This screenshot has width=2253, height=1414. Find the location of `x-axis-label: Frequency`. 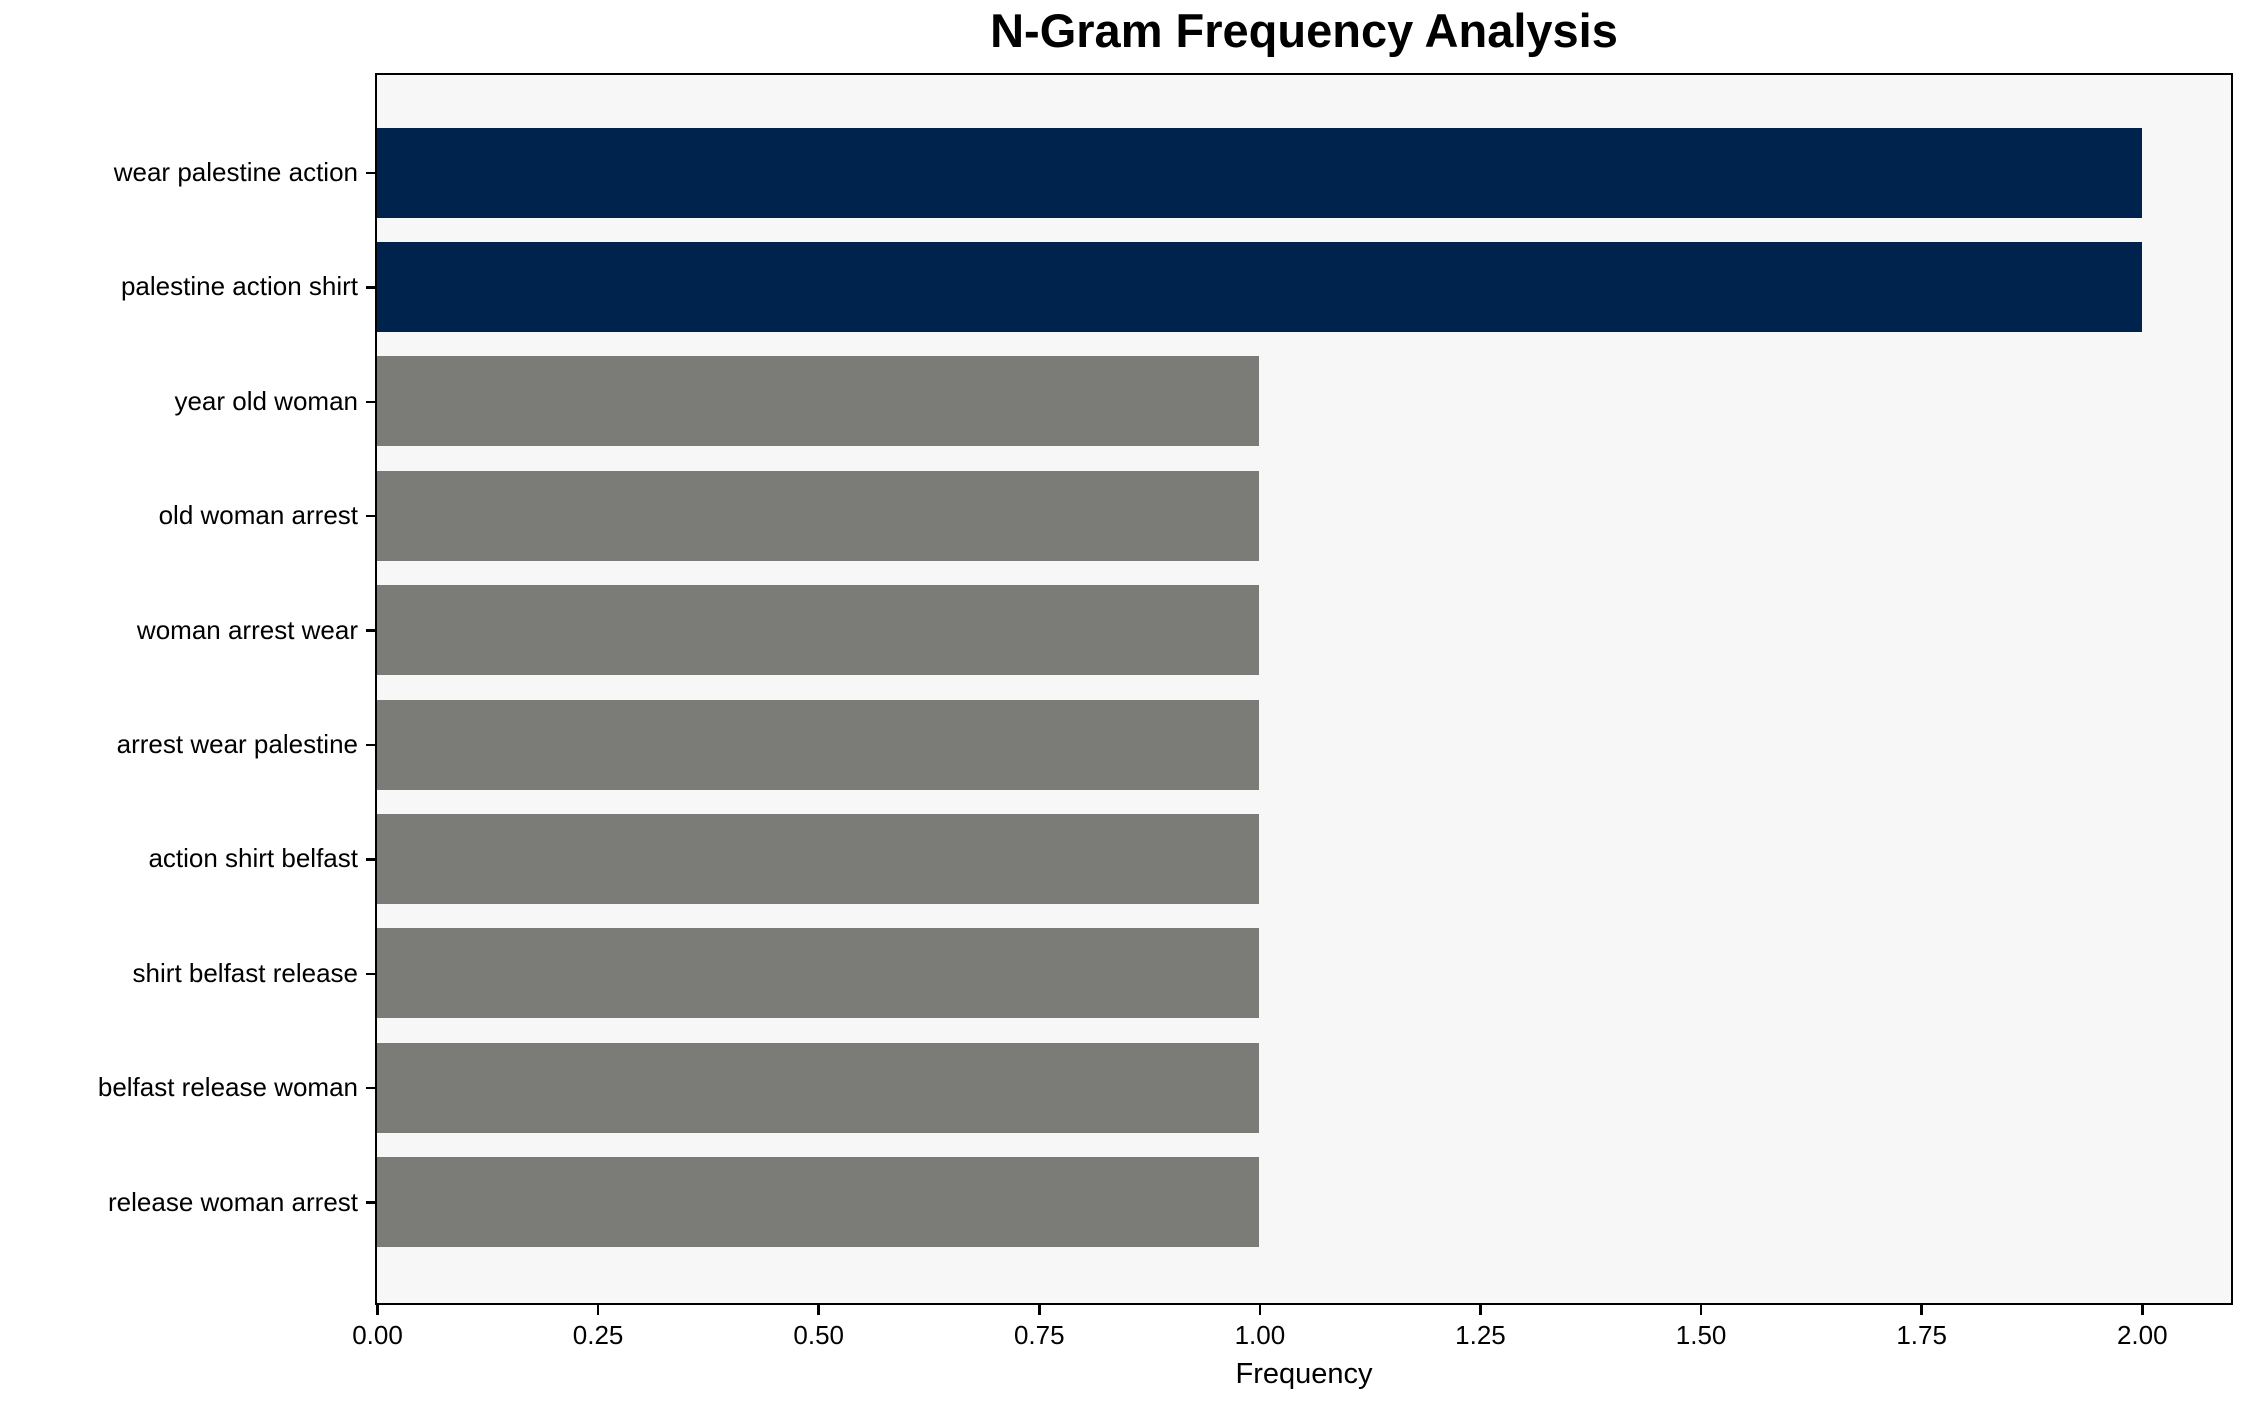

x-axis-label: Frequency is located at coordinates (1304, 1374).